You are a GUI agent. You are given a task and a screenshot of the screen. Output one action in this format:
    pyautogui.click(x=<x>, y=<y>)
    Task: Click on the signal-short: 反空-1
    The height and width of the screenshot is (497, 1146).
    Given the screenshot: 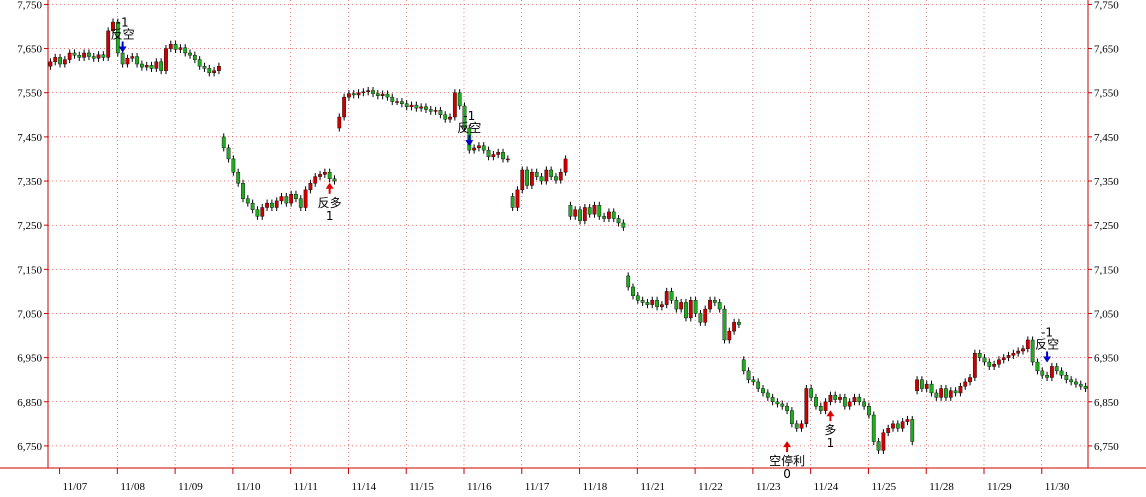 What is the action you would take?
    pyautogui.click(x=123, y=34)
    